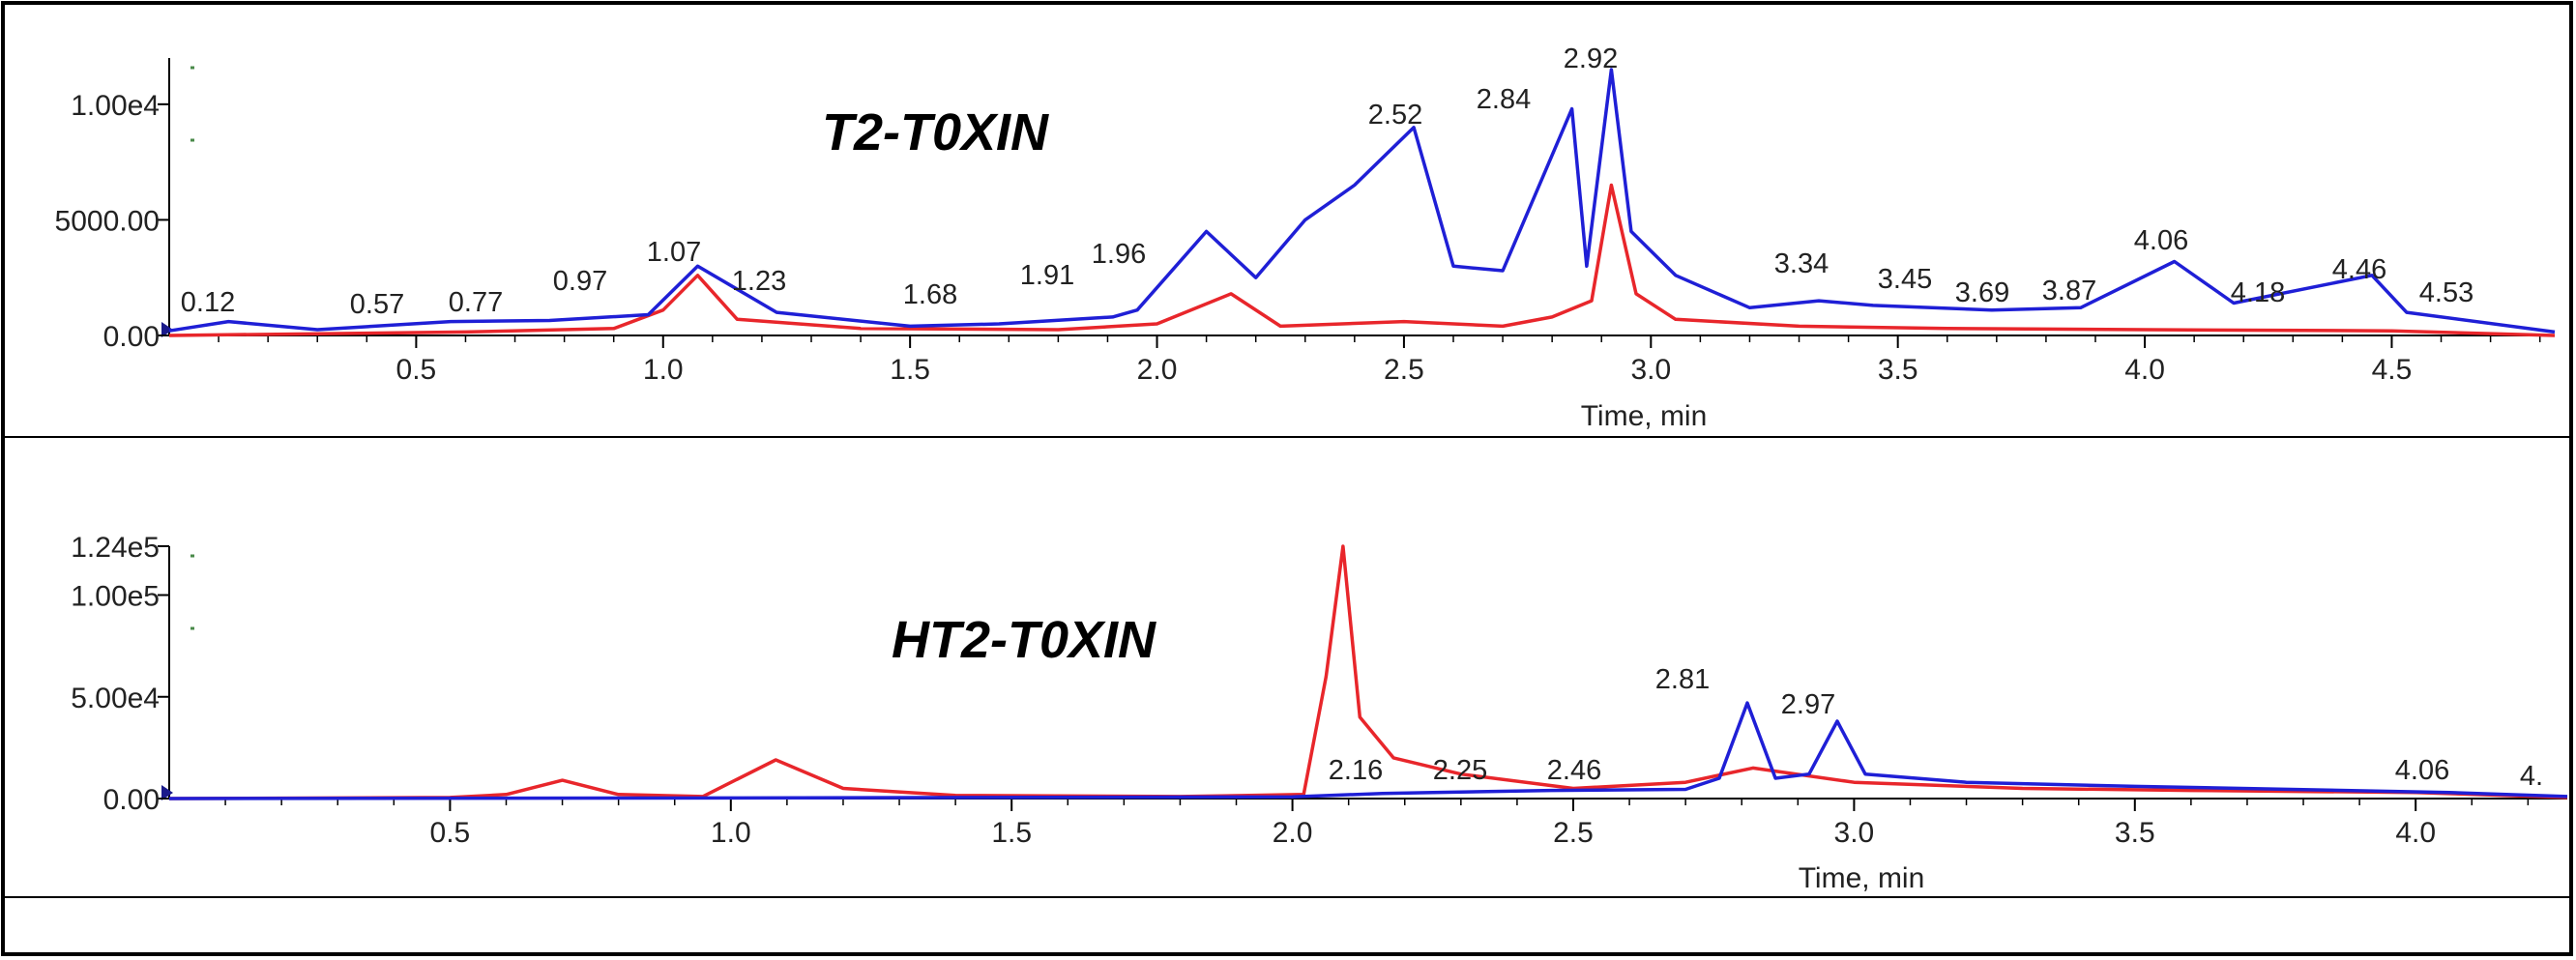 This screenshot has width=2576, height=960. What do you see at coordinates (1801, 263) in the screenshot?
I see `t2-peak-label: 3.34` at bounding box center [1801, 263].